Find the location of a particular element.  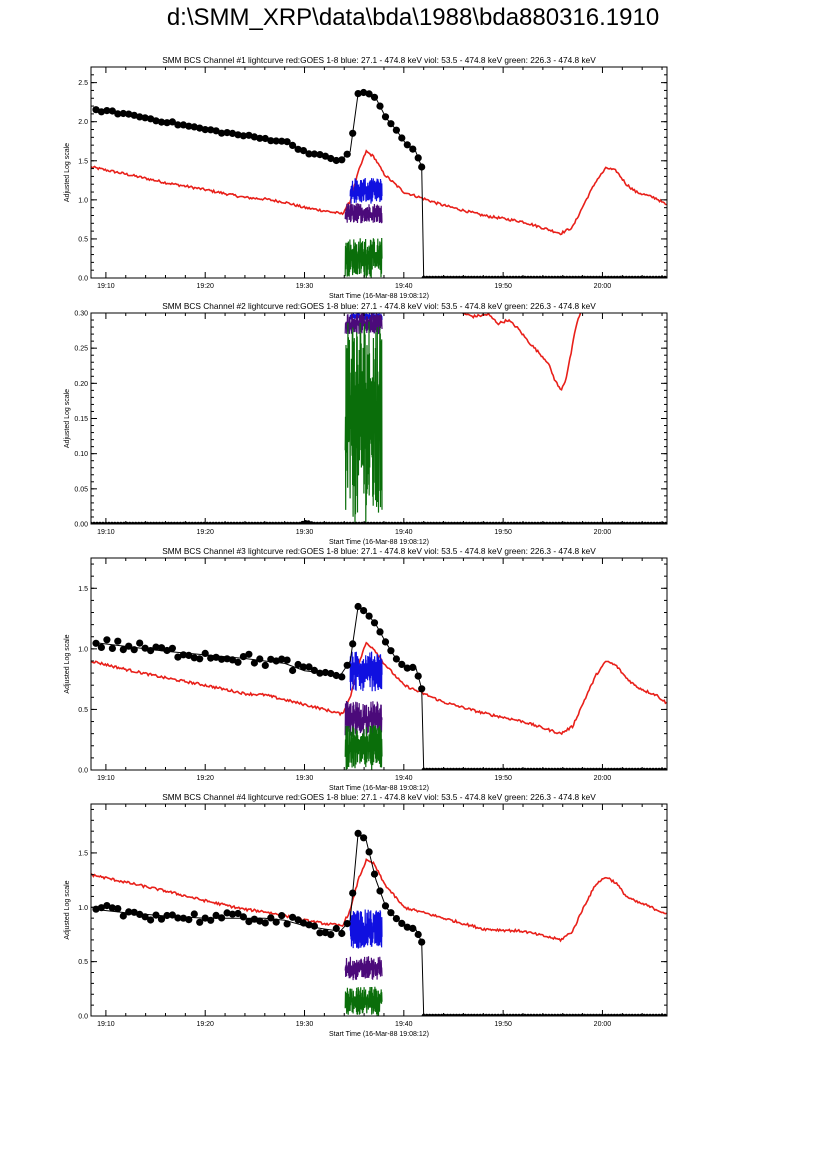

x-axis-label: Start Time (16-Mar-88 19:08:12) is located at coordinates (379, 788).